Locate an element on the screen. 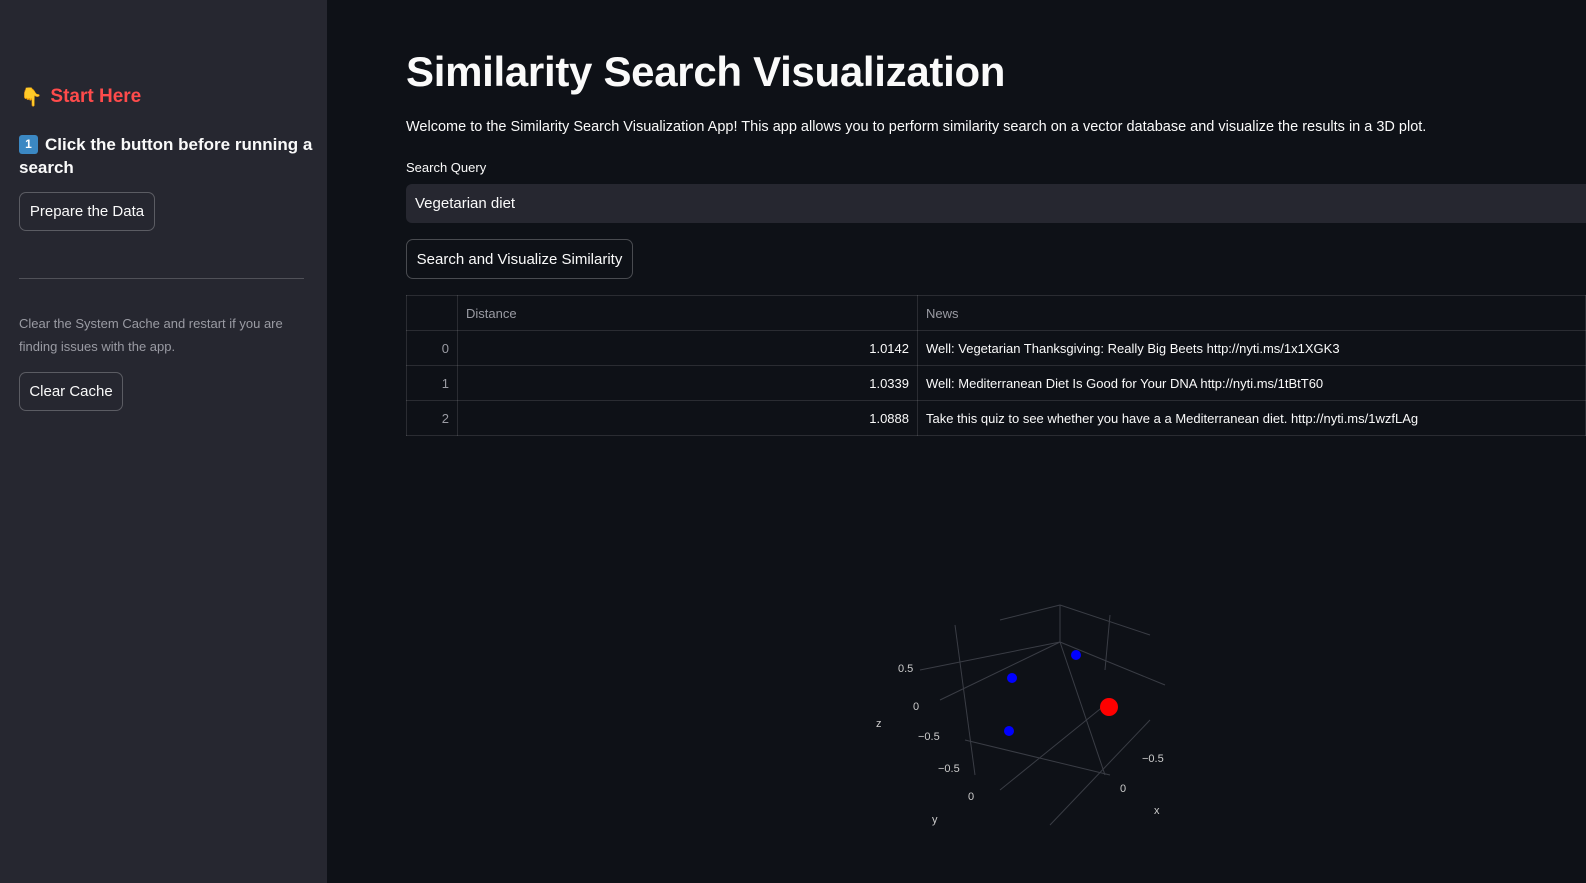 This screenshot has height=883, width=1586. row-index: 0 is located at coordinates (432, 348).